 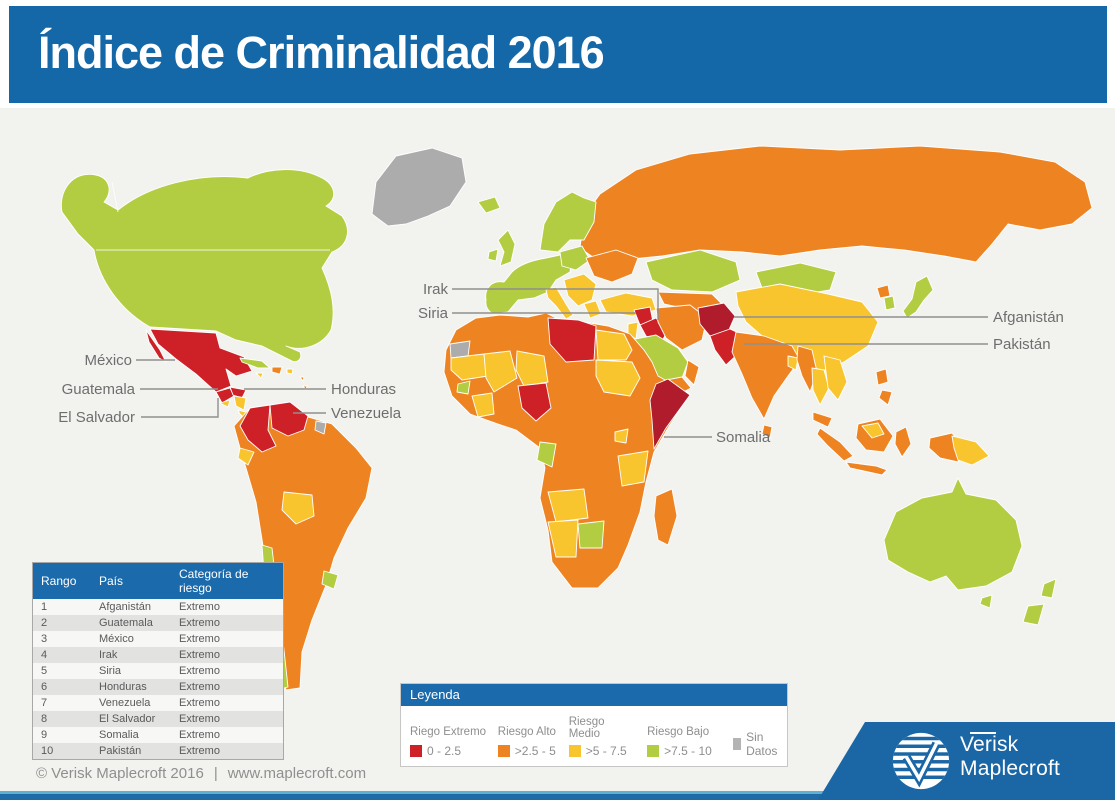 What do you see at coordinates (366, 413) in the screenshot?
I see `map-label-venezuela: Venezuela` at bounding box center [366, 413].